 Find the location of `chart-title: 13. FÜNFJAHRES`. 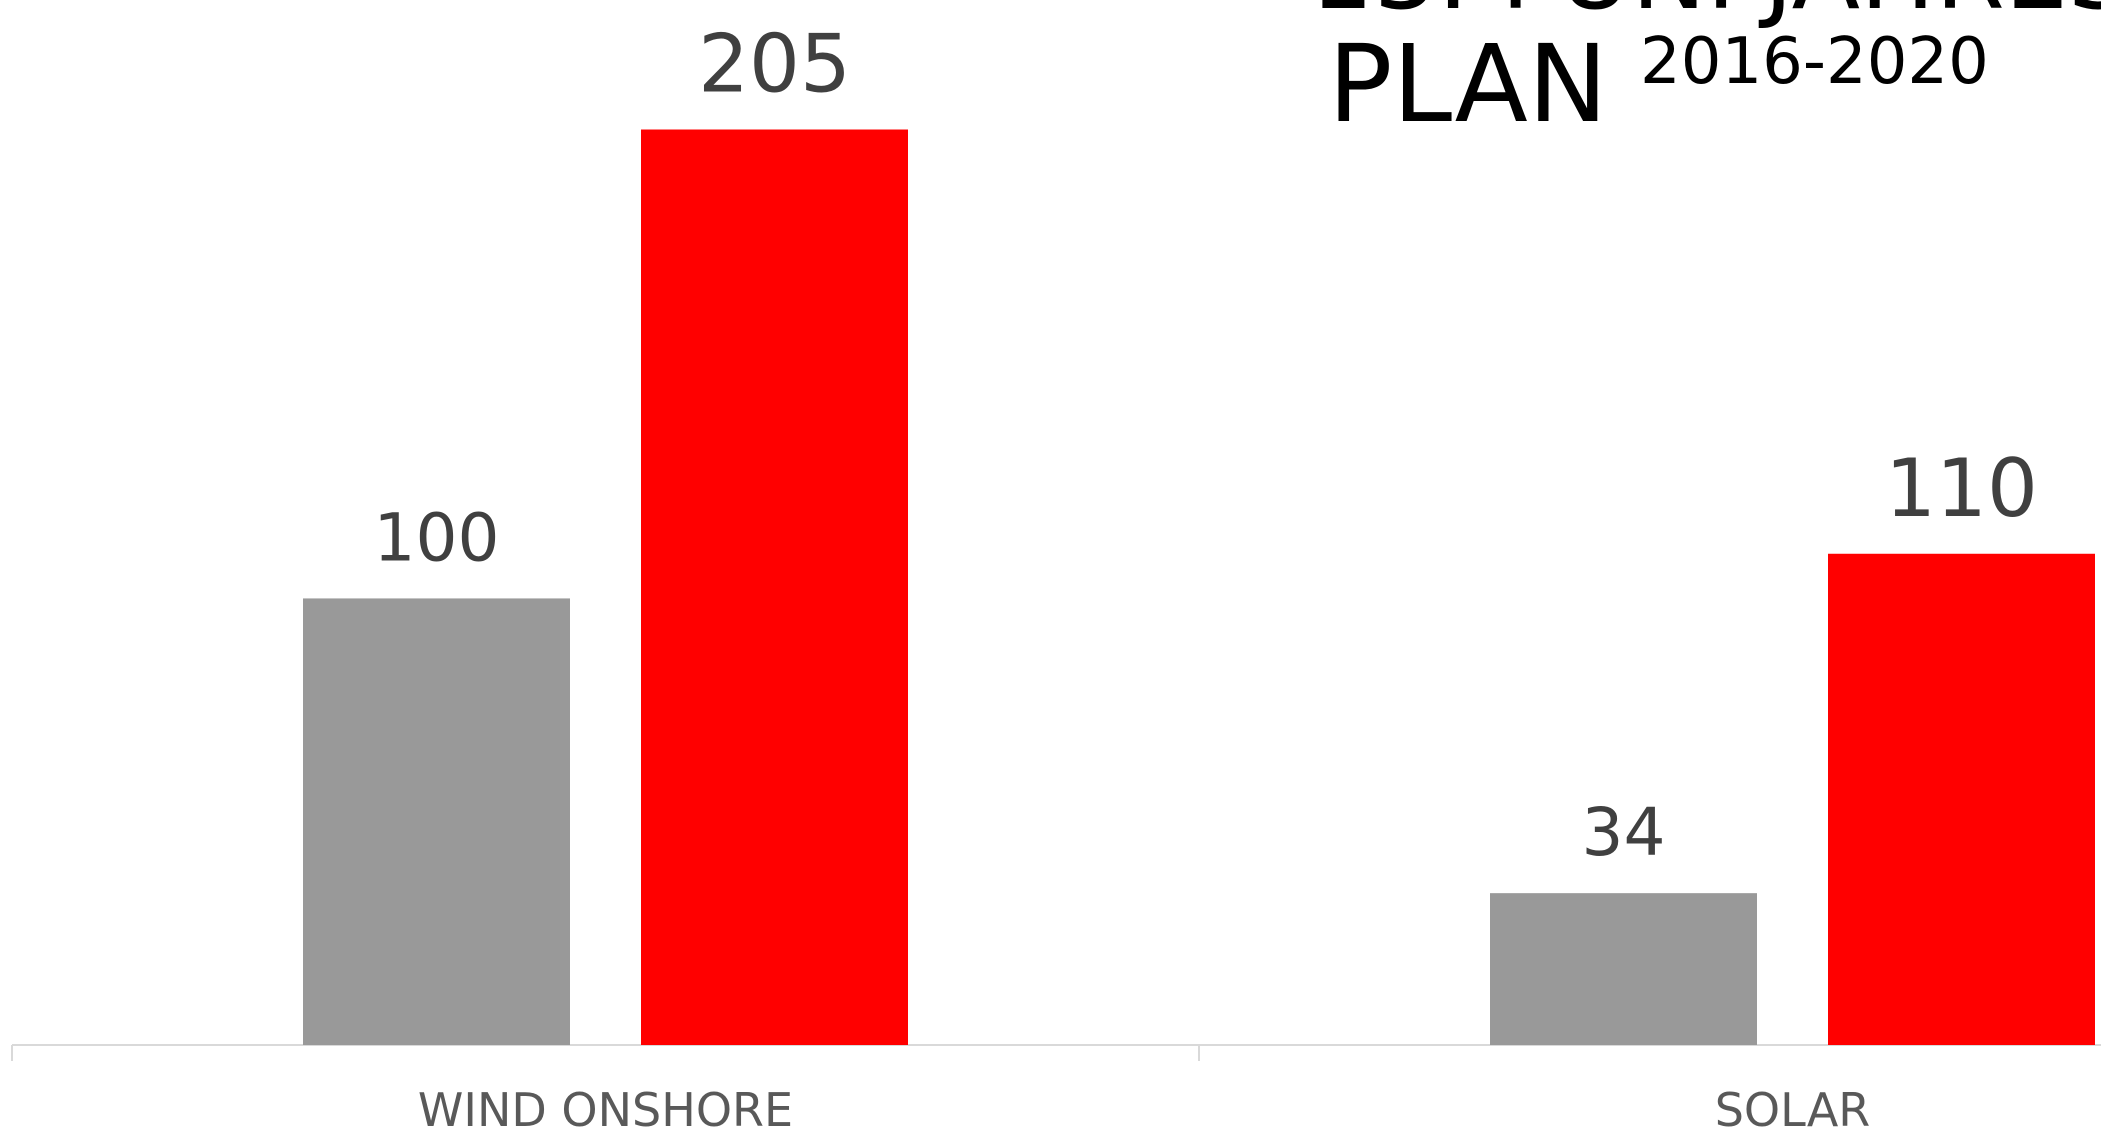

chart-title: 13. FÜNFJAHRES is located at coordinates (1705, 16).